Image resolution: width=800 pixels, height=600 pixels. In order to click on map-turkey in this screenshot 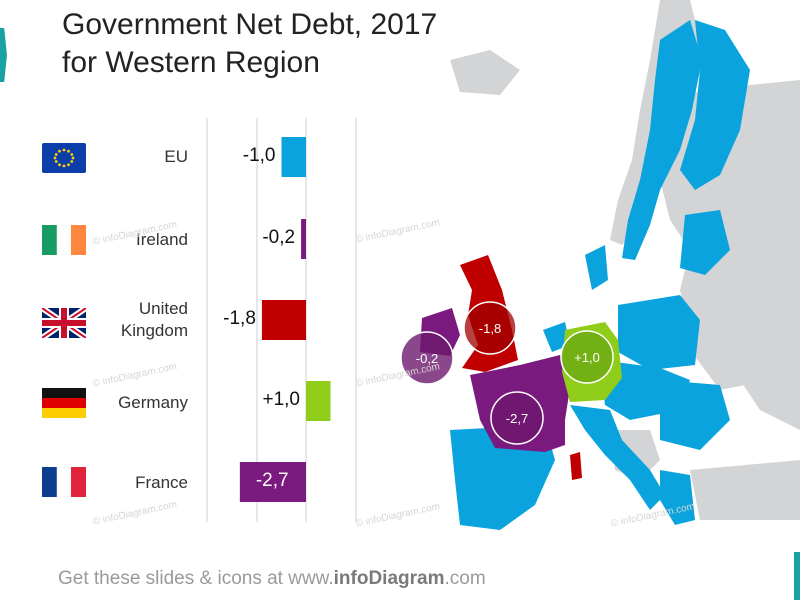, I will do `click(745, 490)`.